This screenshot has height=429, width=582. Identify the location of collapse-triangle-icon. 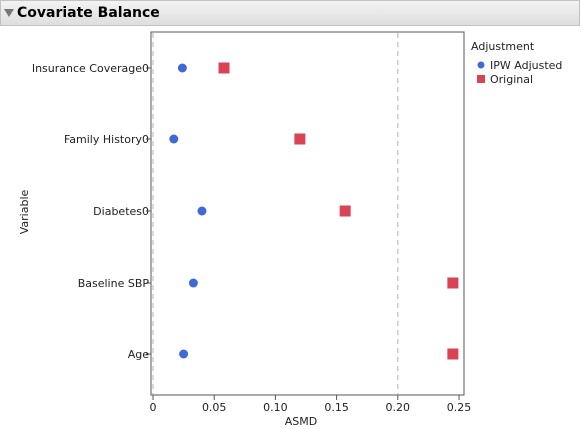
(9, 13).